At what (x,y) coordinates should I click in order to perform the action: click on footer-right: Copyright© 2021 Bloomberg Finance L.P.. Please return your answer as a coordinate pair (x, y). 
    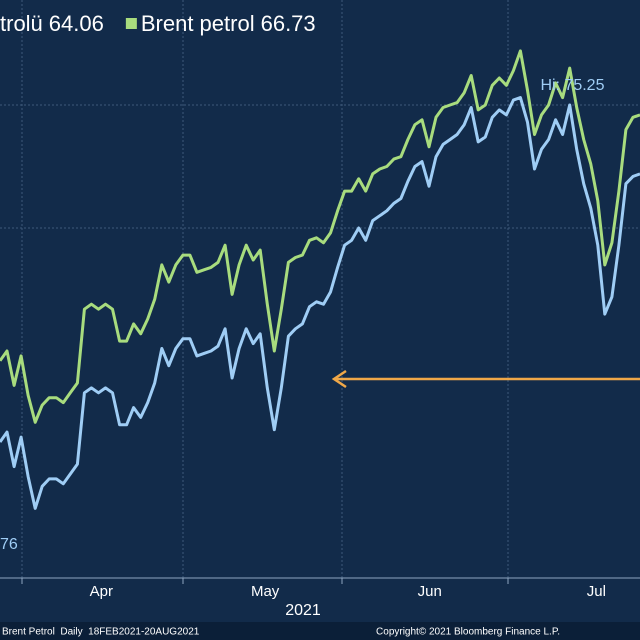
    Looking at the image, I should click on (468, 632).